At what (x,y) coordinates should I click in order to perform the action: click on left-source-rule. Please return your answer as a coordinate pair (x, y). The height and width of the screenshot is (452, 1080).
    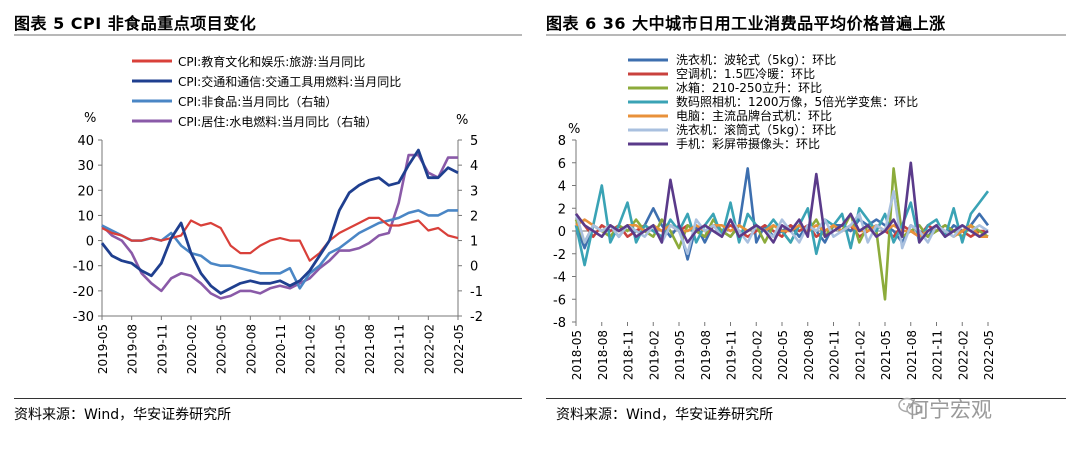
    Looking at the image, I should click on (268, 398).